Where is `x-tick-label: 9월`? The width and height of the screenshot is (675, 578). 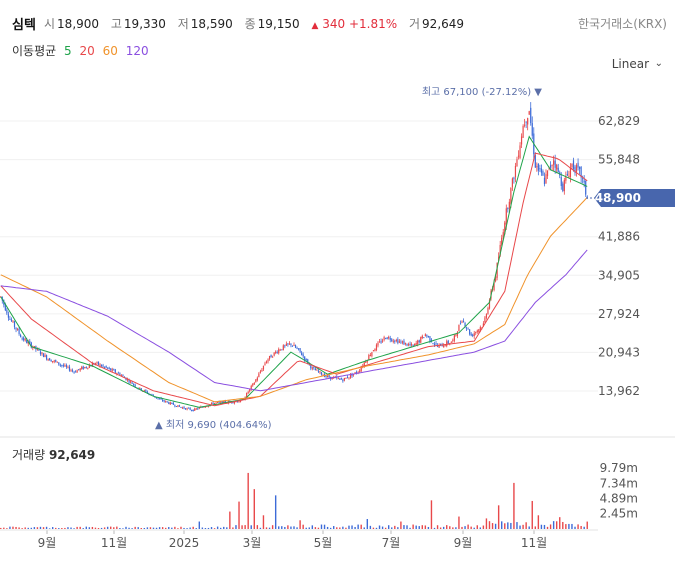
x-tick-label: 9월 is located at coordinates (47, 543).